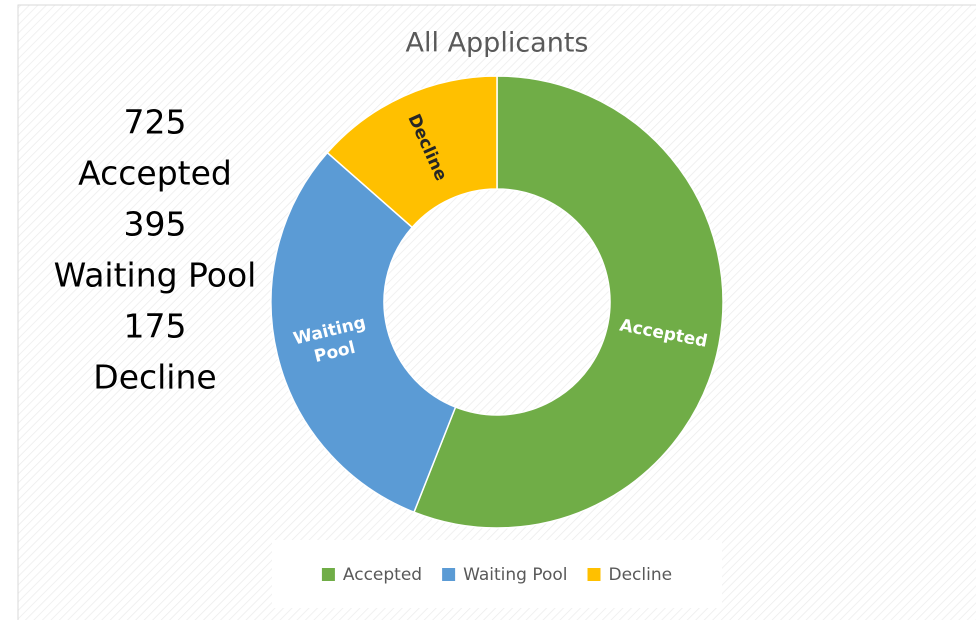  Describe the element at coordinates (155, 122) in the screenshot. I see `summary-value: 725` at that location.